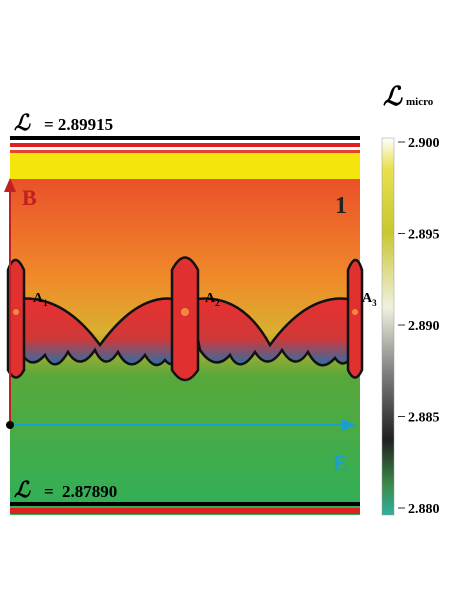  I want to click on point-label: A1, so click(40, 299).